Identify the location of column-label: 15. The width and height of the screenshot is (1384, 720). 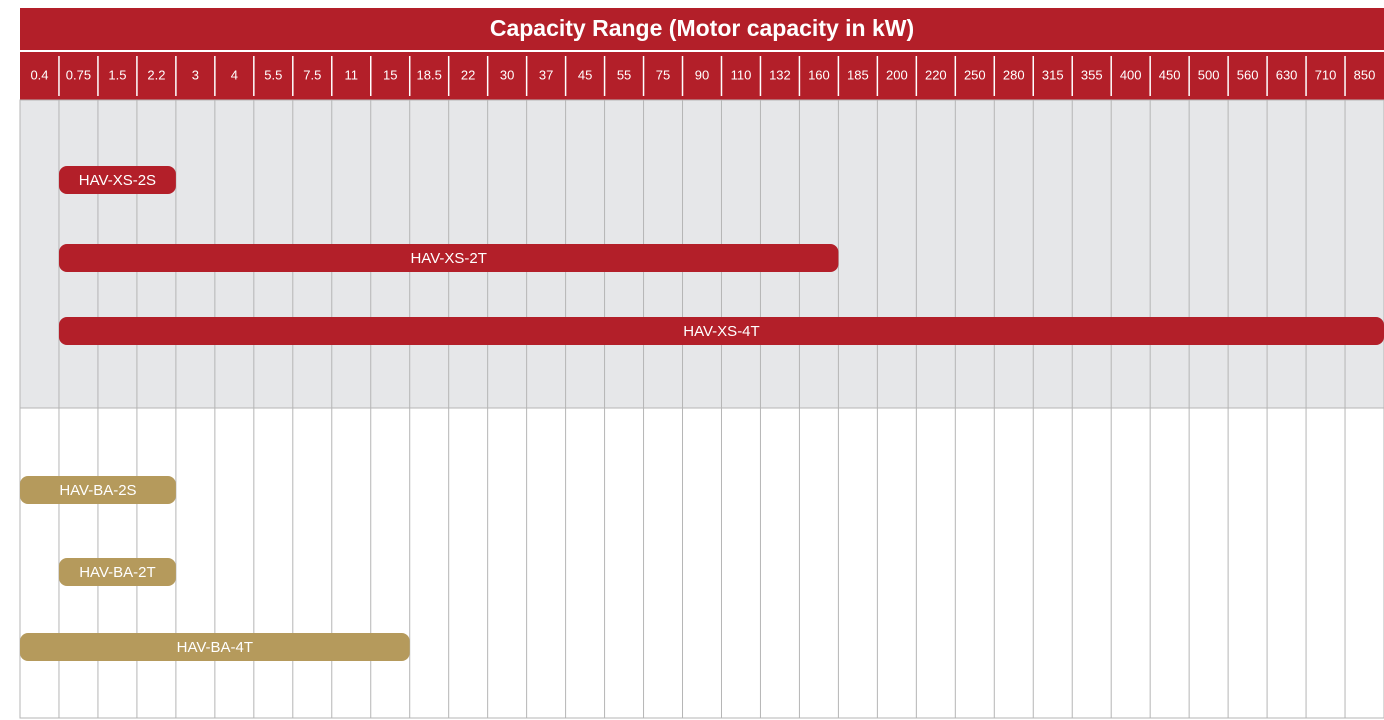
(390, 74).